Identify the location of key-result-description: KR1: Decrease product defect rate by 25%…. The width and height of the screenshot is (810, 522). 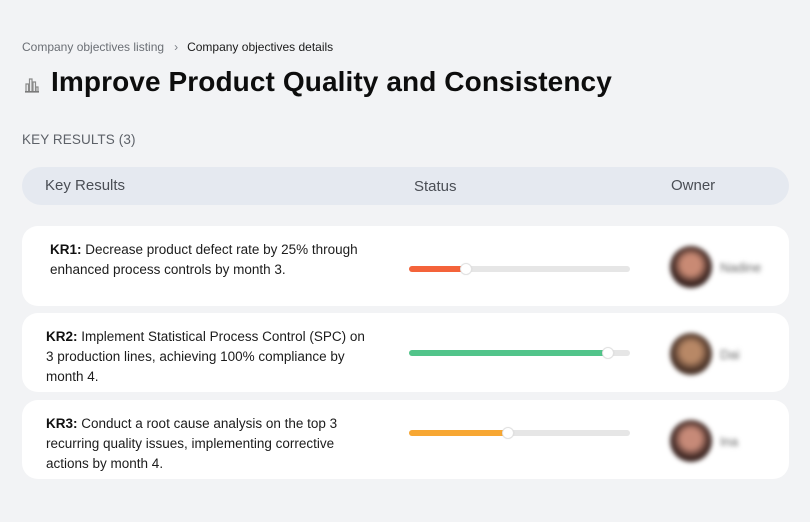
(210, 260).